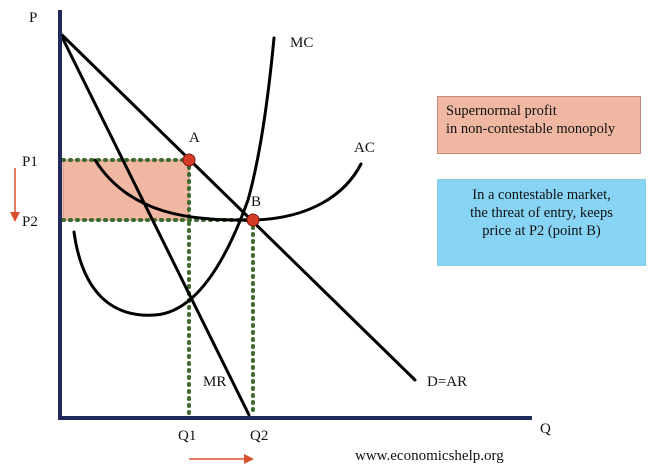 This screenshot has width=670, height=476. I want to click on demand-label: D=AR, so click(447, 382).